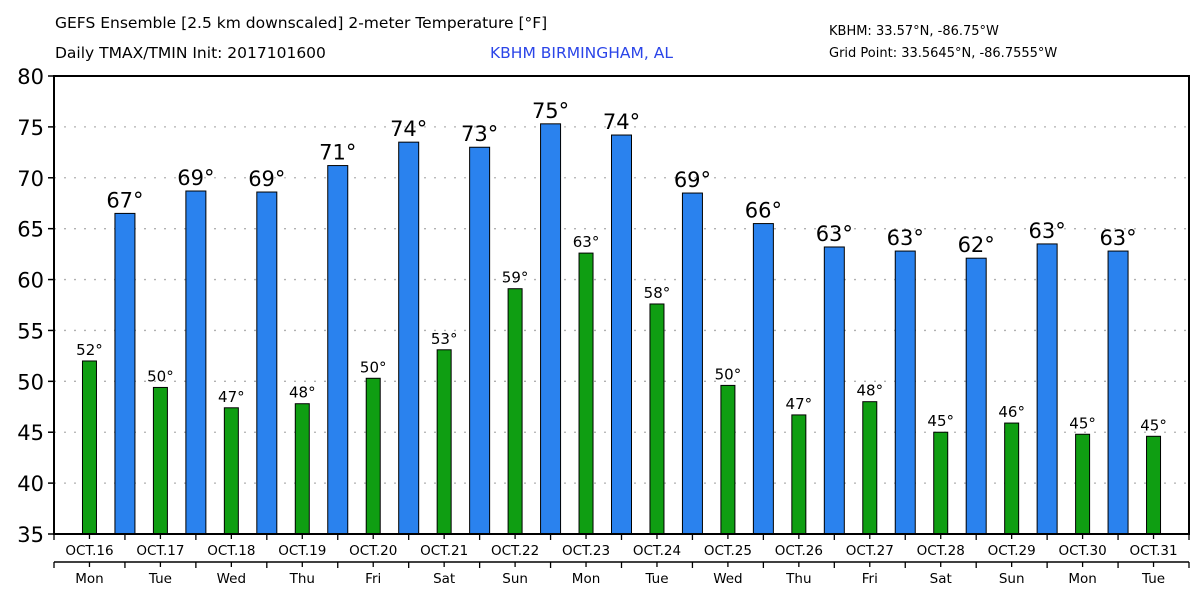 Image resolution: width=1200 pixels, height=600 pixels. What do you see at coordinates (160, 551) in the screenshot?
I see `date-label: OCT.17` at bounding box center [160, 551].